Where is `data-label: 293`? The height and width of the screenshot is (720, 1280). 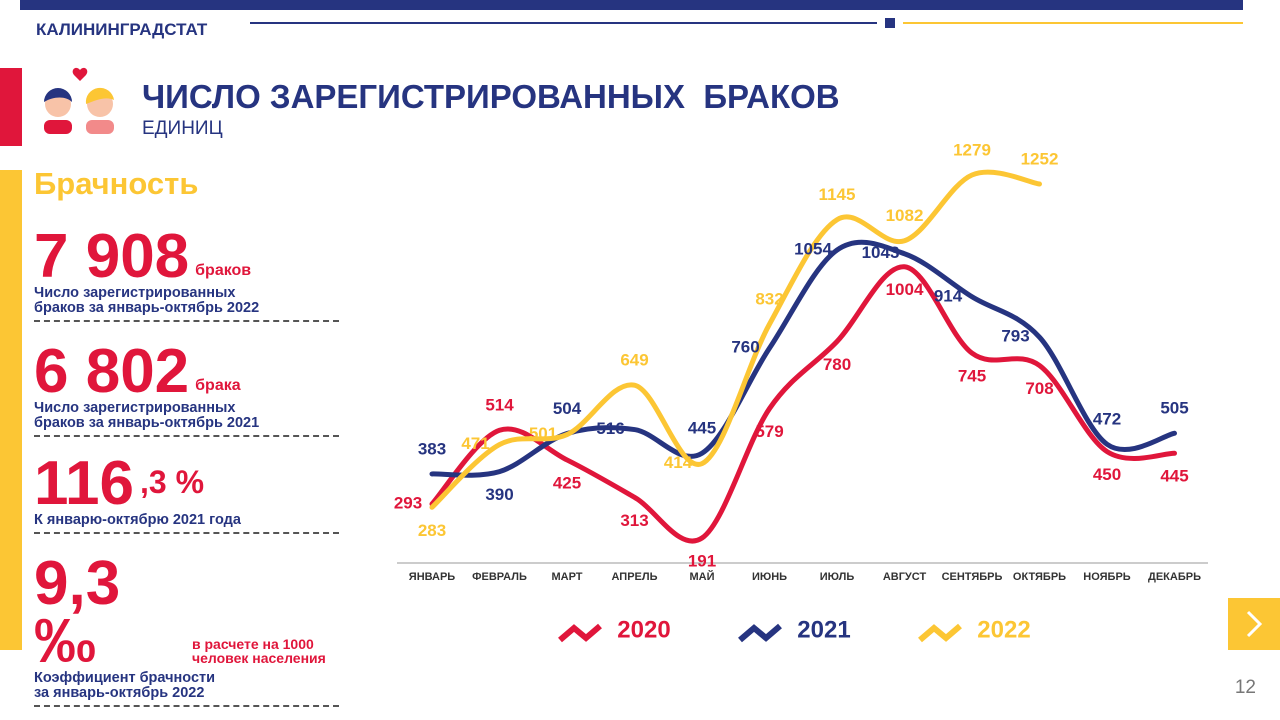 data-label: 293 is located at coordinates (408, 502).